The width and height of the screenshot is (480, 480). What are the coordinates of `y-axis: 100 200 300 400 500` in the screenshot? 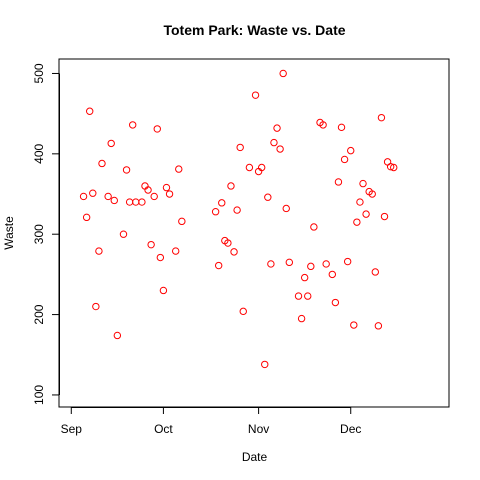 It's located at (46, 234).